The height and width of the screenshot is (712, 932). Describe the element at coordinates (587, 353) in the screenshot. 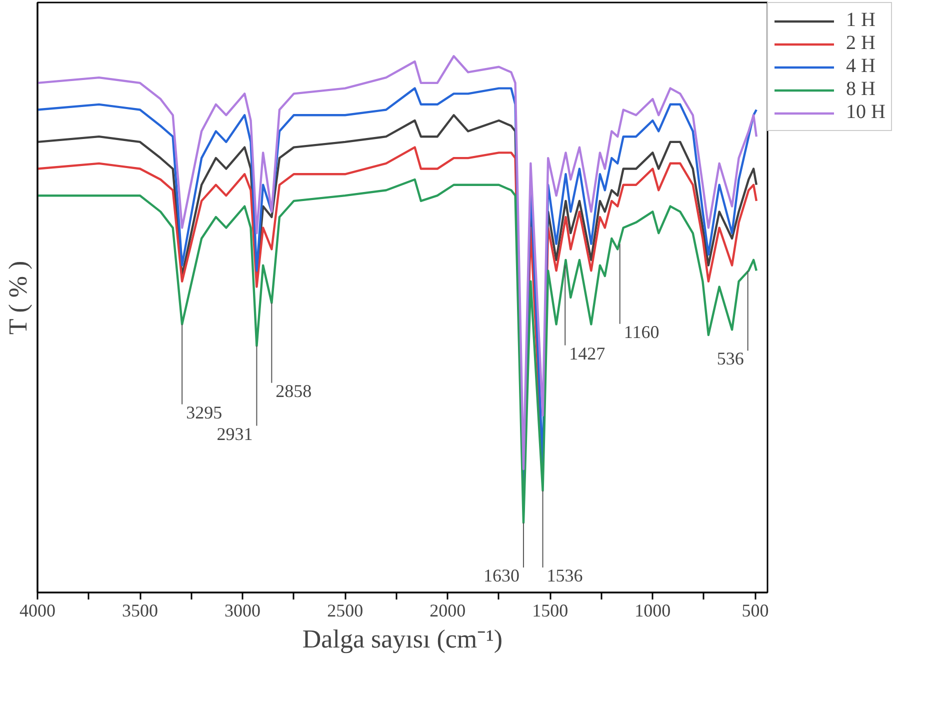

I see `annotation: 1427` at that location.